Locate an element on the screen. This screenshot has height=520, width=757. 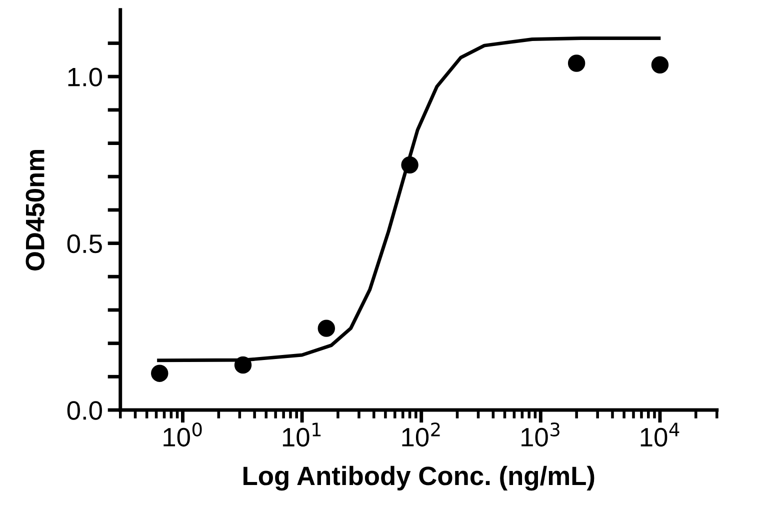
y-tick-label: 1.0 is located at coordinates (85, 77).